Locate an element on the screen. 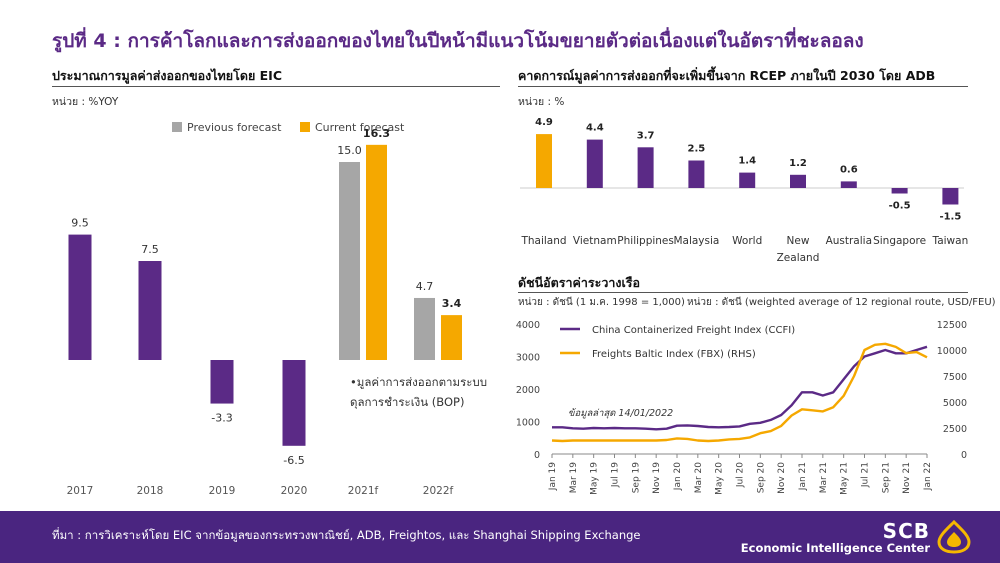 The height and width of the screenshot is (563, 1000). legend-label-1: Current forecast is located at coordinates (360, 127).